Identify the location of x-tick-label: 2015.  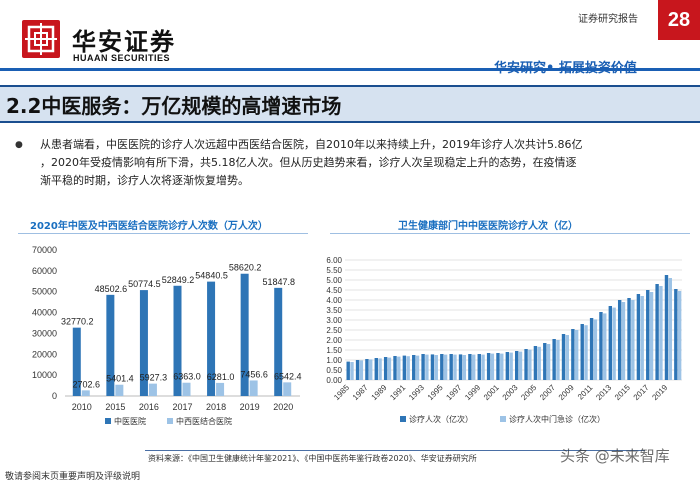
(115, 407).